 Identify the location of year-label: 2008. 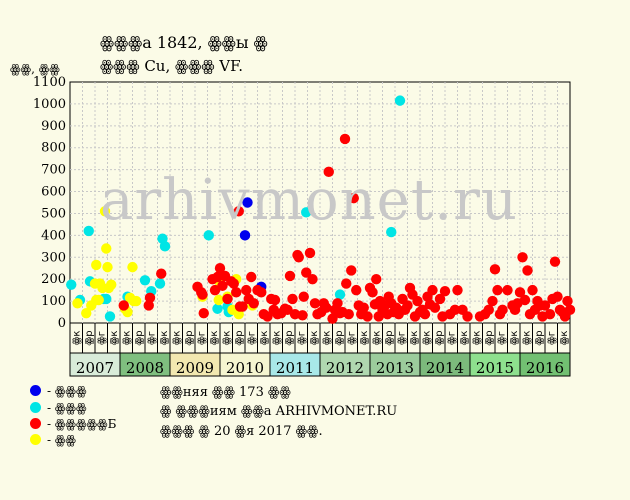
(145, 368).